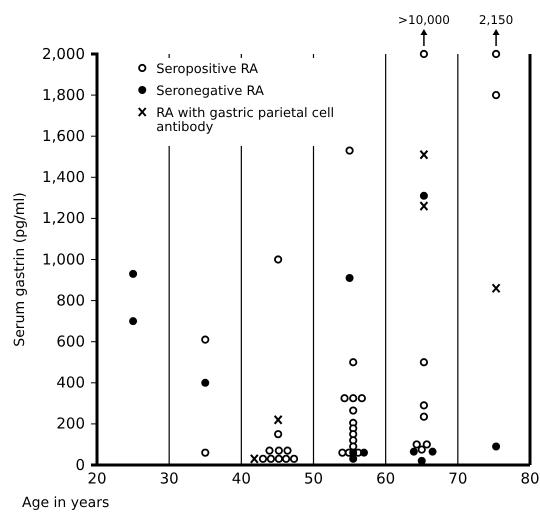  What do you see at coordinates (245, 120) in the screenshot?
I see `legend-label: RA with gastric parietal cell antibody` at bounding box center [245, 120].